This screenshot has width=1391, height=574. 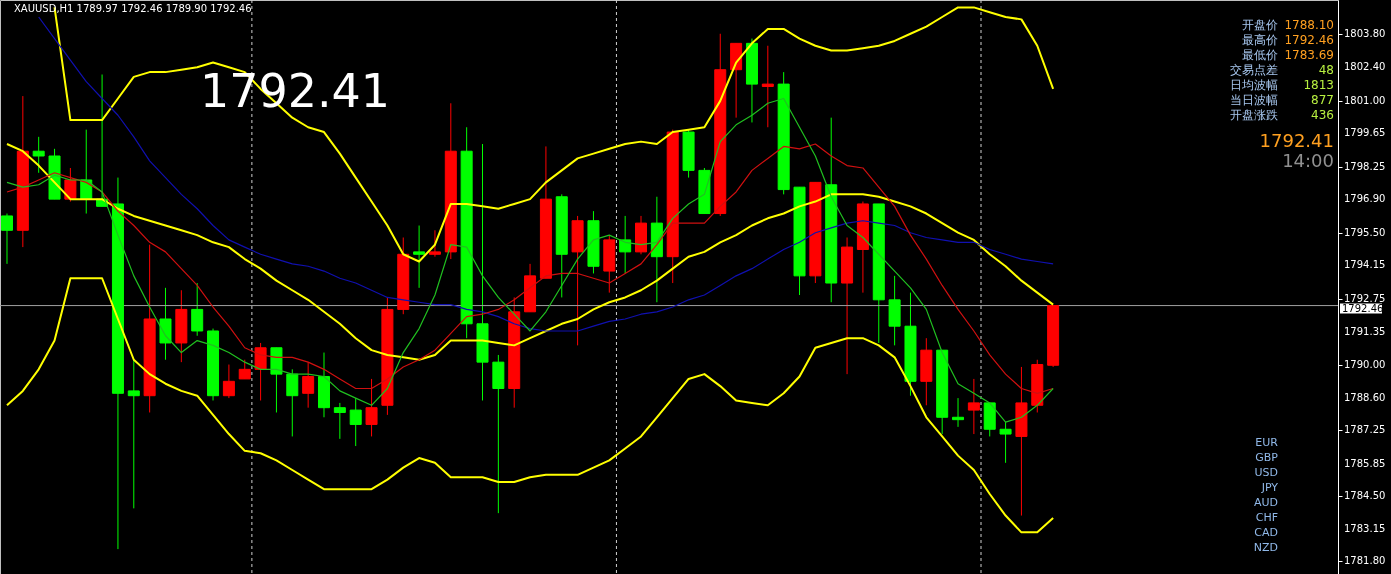 What do you see at coordinates (1296, 140) in the screenshot?
I see `text: 1792.41` at bounding box center [1296, 140].